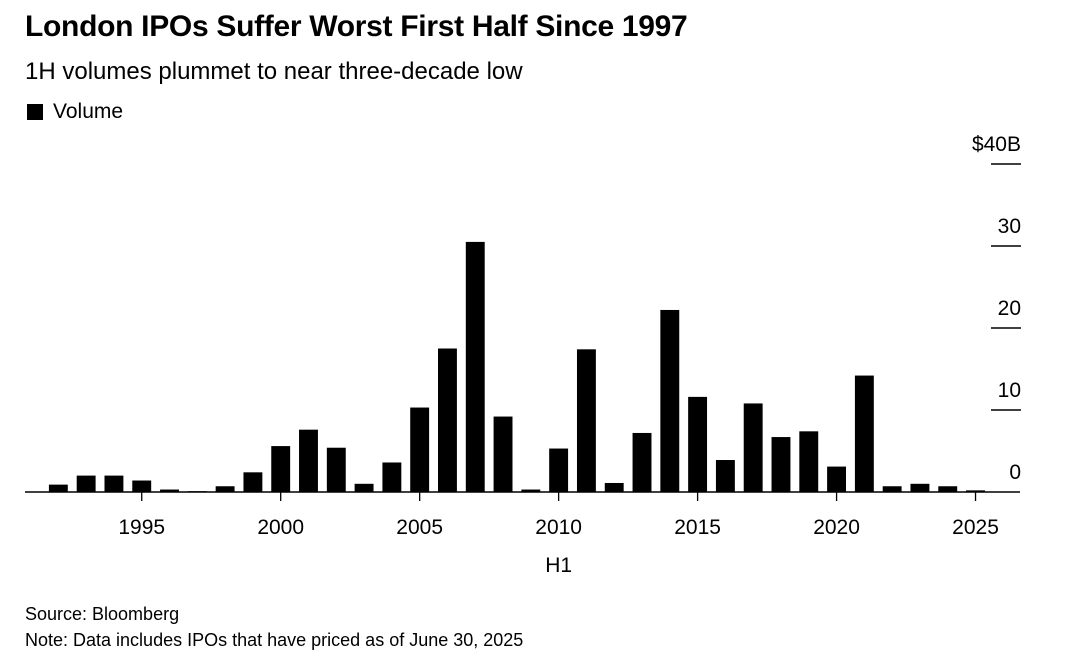 Image resolution: width=1080 pixels, height=669 pixels. I want to click on bar-2016, so click(725, 476).